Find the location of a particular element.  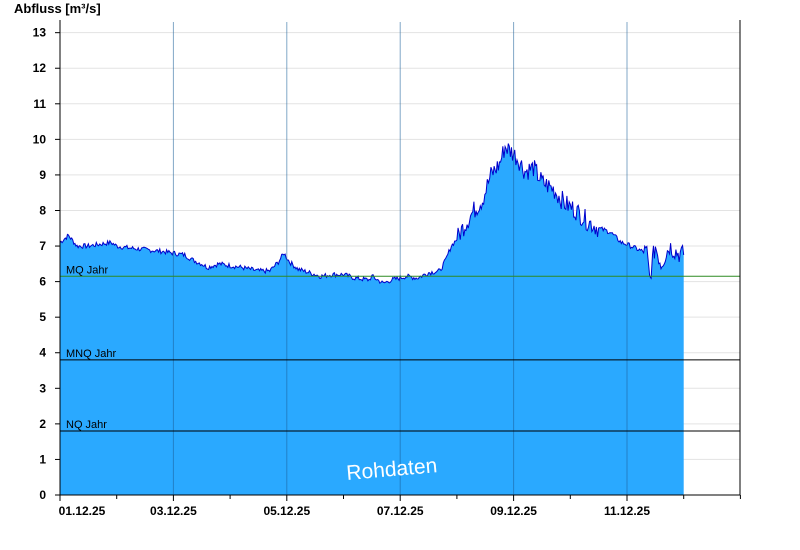

y-tick-label: 8 is located at coordinates (42, 210).